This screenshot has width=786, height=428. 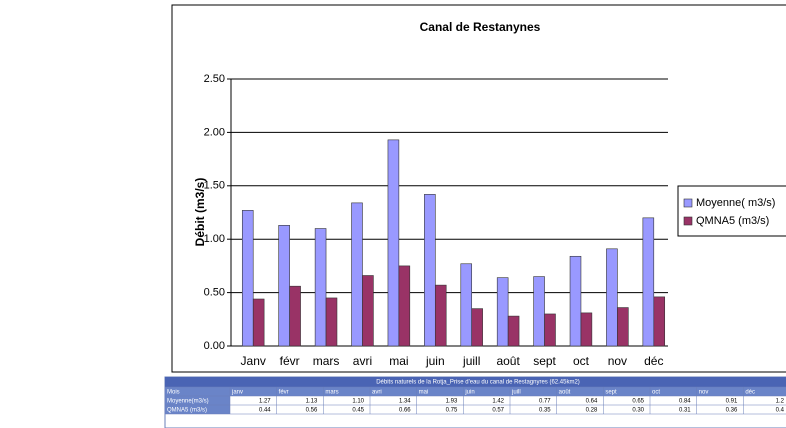 I want to click on x-tick-label: avri, so click(x=362, y=361).